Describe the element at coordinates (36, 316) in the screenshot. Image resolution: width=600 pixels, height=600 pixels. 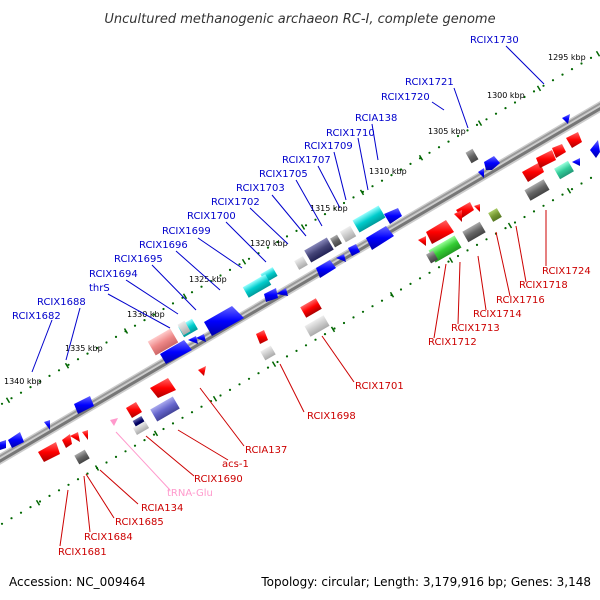
I see `gene-label: RCIX1682` at that location.